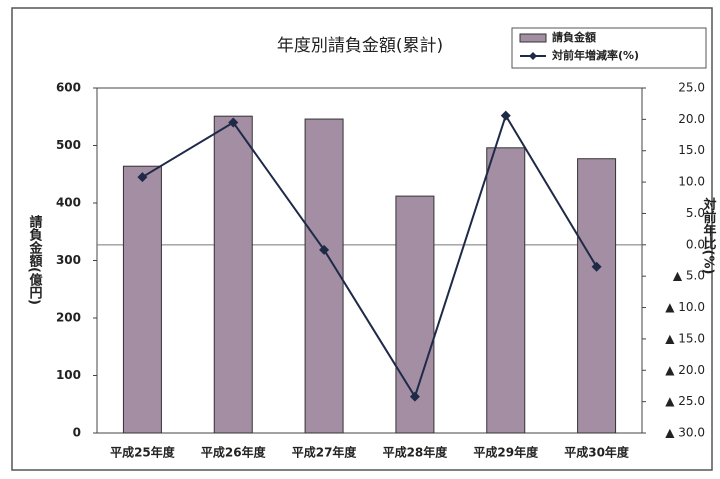 This screenshot has height=479, width=720. I want to click on y2-tick-label: 10.0, so click(691, 182).